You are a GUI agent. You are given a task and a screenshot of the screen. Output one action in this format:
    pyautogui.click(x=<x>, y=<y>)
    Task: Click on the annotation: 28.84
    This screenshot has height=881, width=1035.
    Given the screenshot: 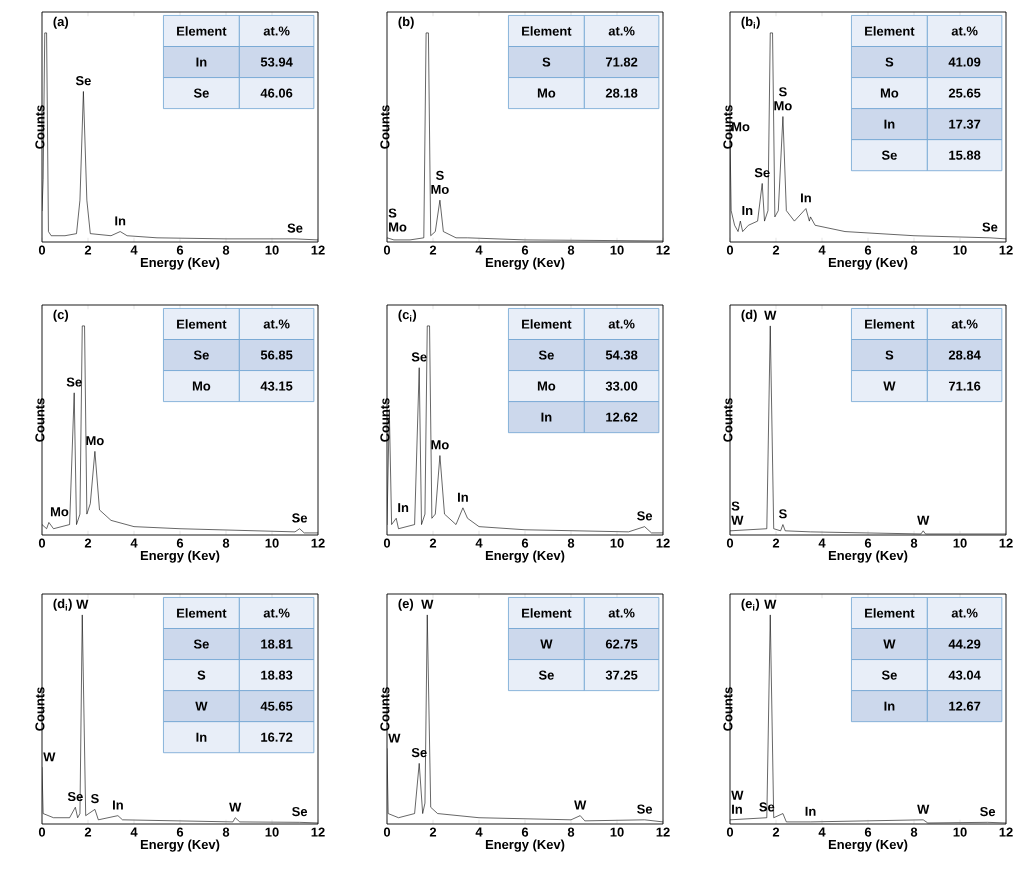 What is the action you would take?
    pyautogui.click(x=964, y=355)
    